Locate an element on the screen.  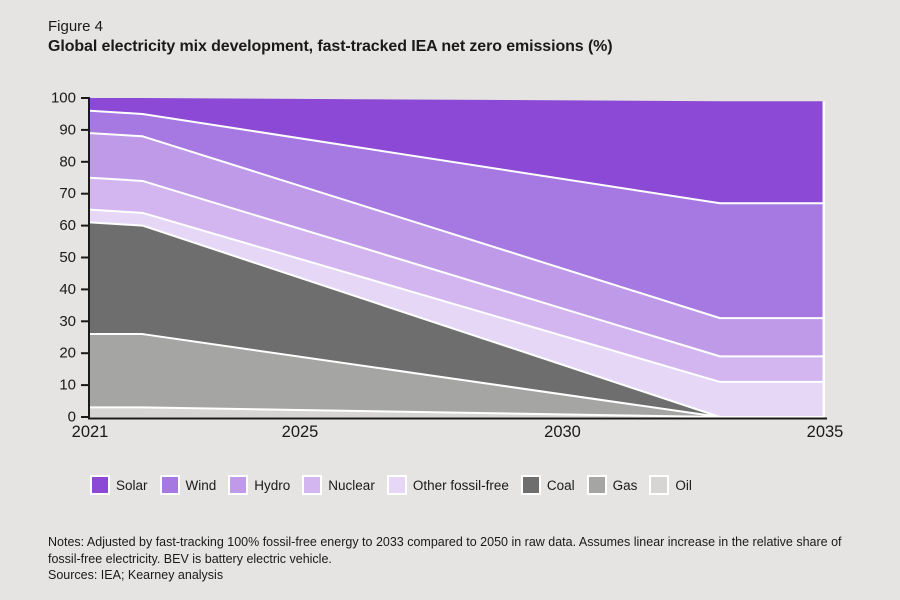
legend-item-coal: Coal is located at coordinates (547, 485).